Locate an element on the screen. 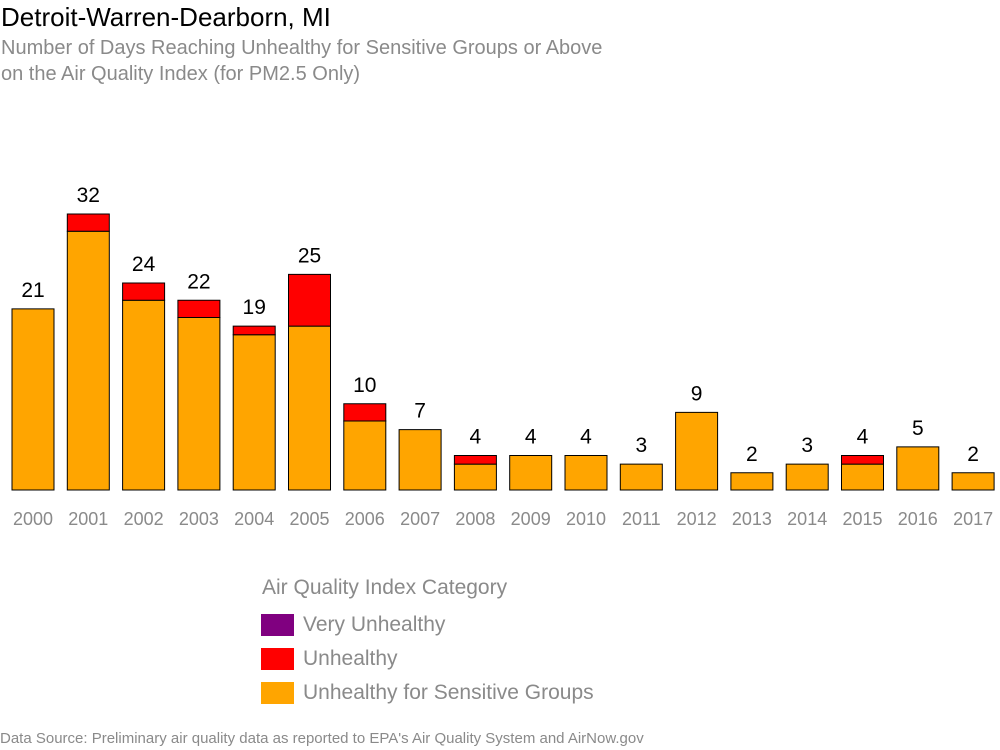  x-tick-label-2012: 2012 is located at coordinates (697, 519).